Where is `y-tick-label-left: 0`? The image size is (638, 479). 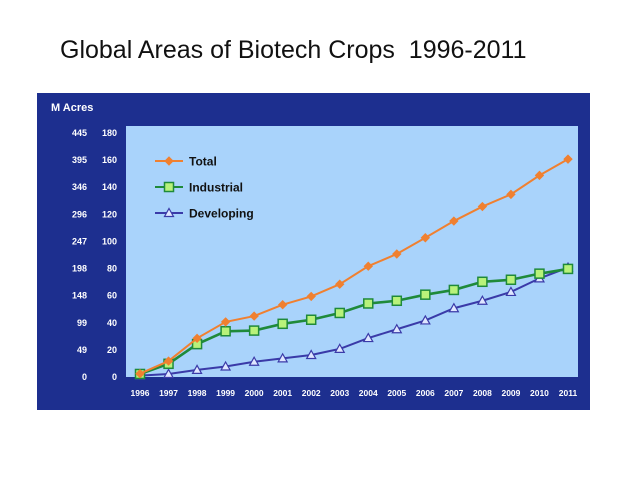
y-tick-label-left: 0 is located at coordinates (84, 377).